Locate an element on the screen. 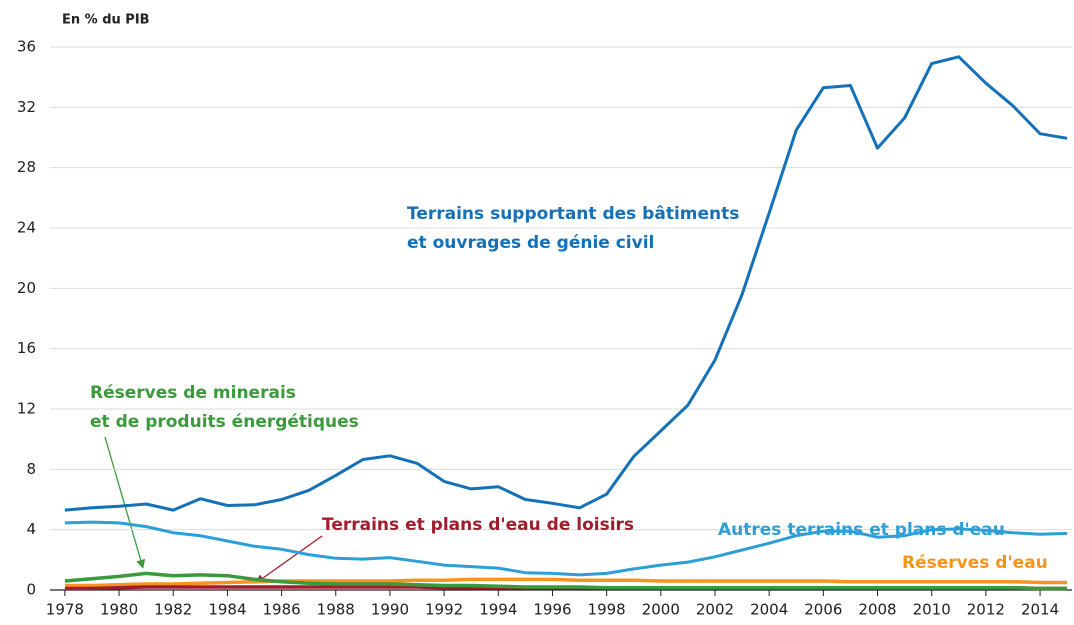  y-axis-label: En % du PIB is located at coordinates (106, 20).